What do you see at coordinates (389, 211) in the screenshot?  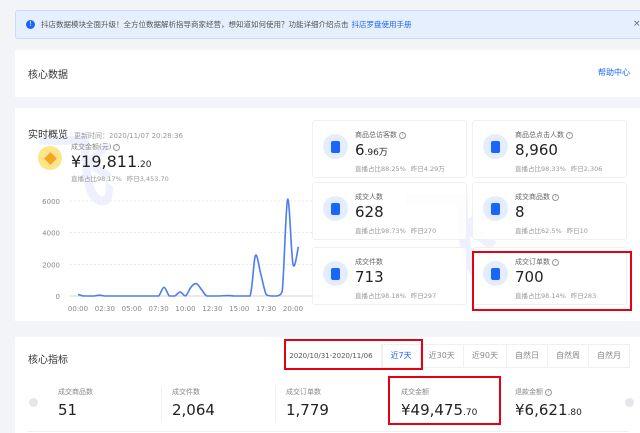 I see `metric-tile: 成交人数 628 直播占比98.73% 昨日270` at bounding box center [389, 211].